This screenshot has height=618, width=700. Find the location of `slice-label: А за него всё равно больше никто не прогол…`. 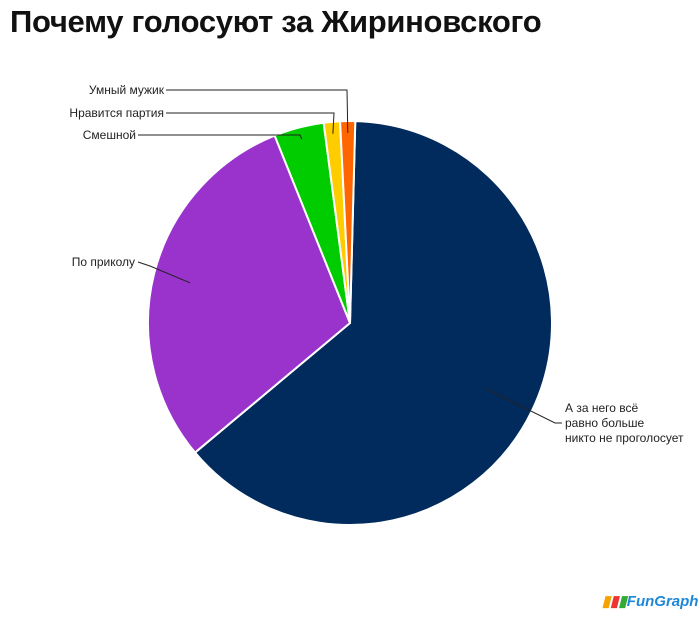

slice-label: А за него всё равно больше никто не прогол… is located at coordinates (624, 423).